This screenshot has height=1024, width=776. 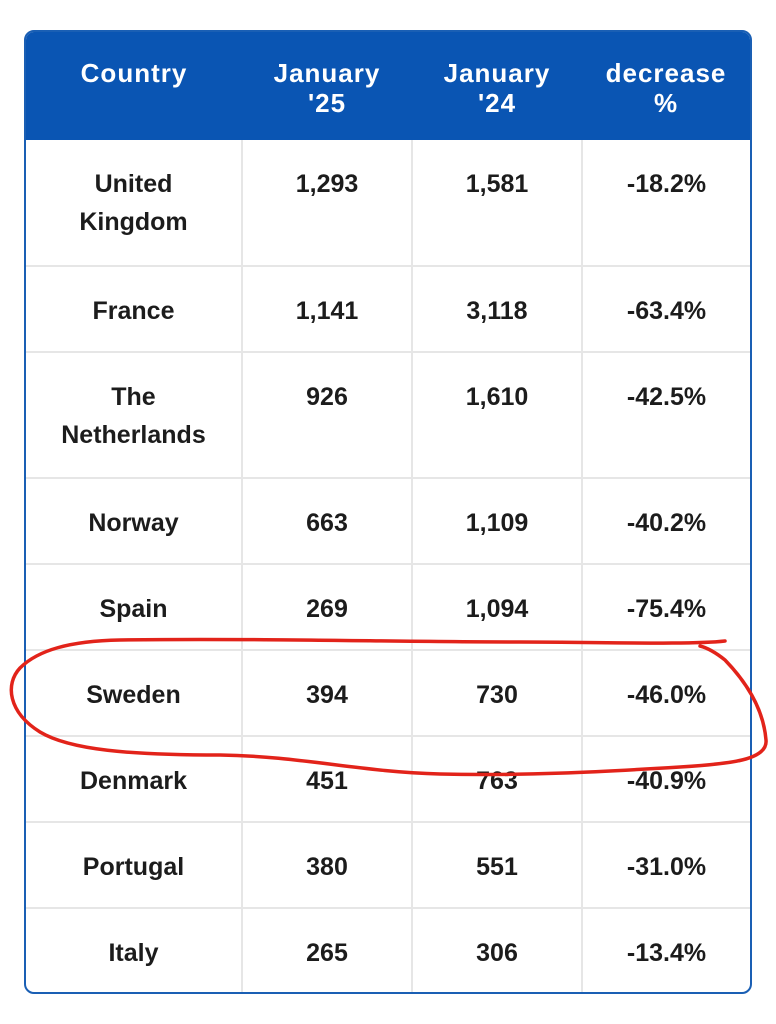 What do you see at coordinates (666, 521) in the screenshot?
I see `cell-decrease: -40.2%` at bounding box center [666, 521].